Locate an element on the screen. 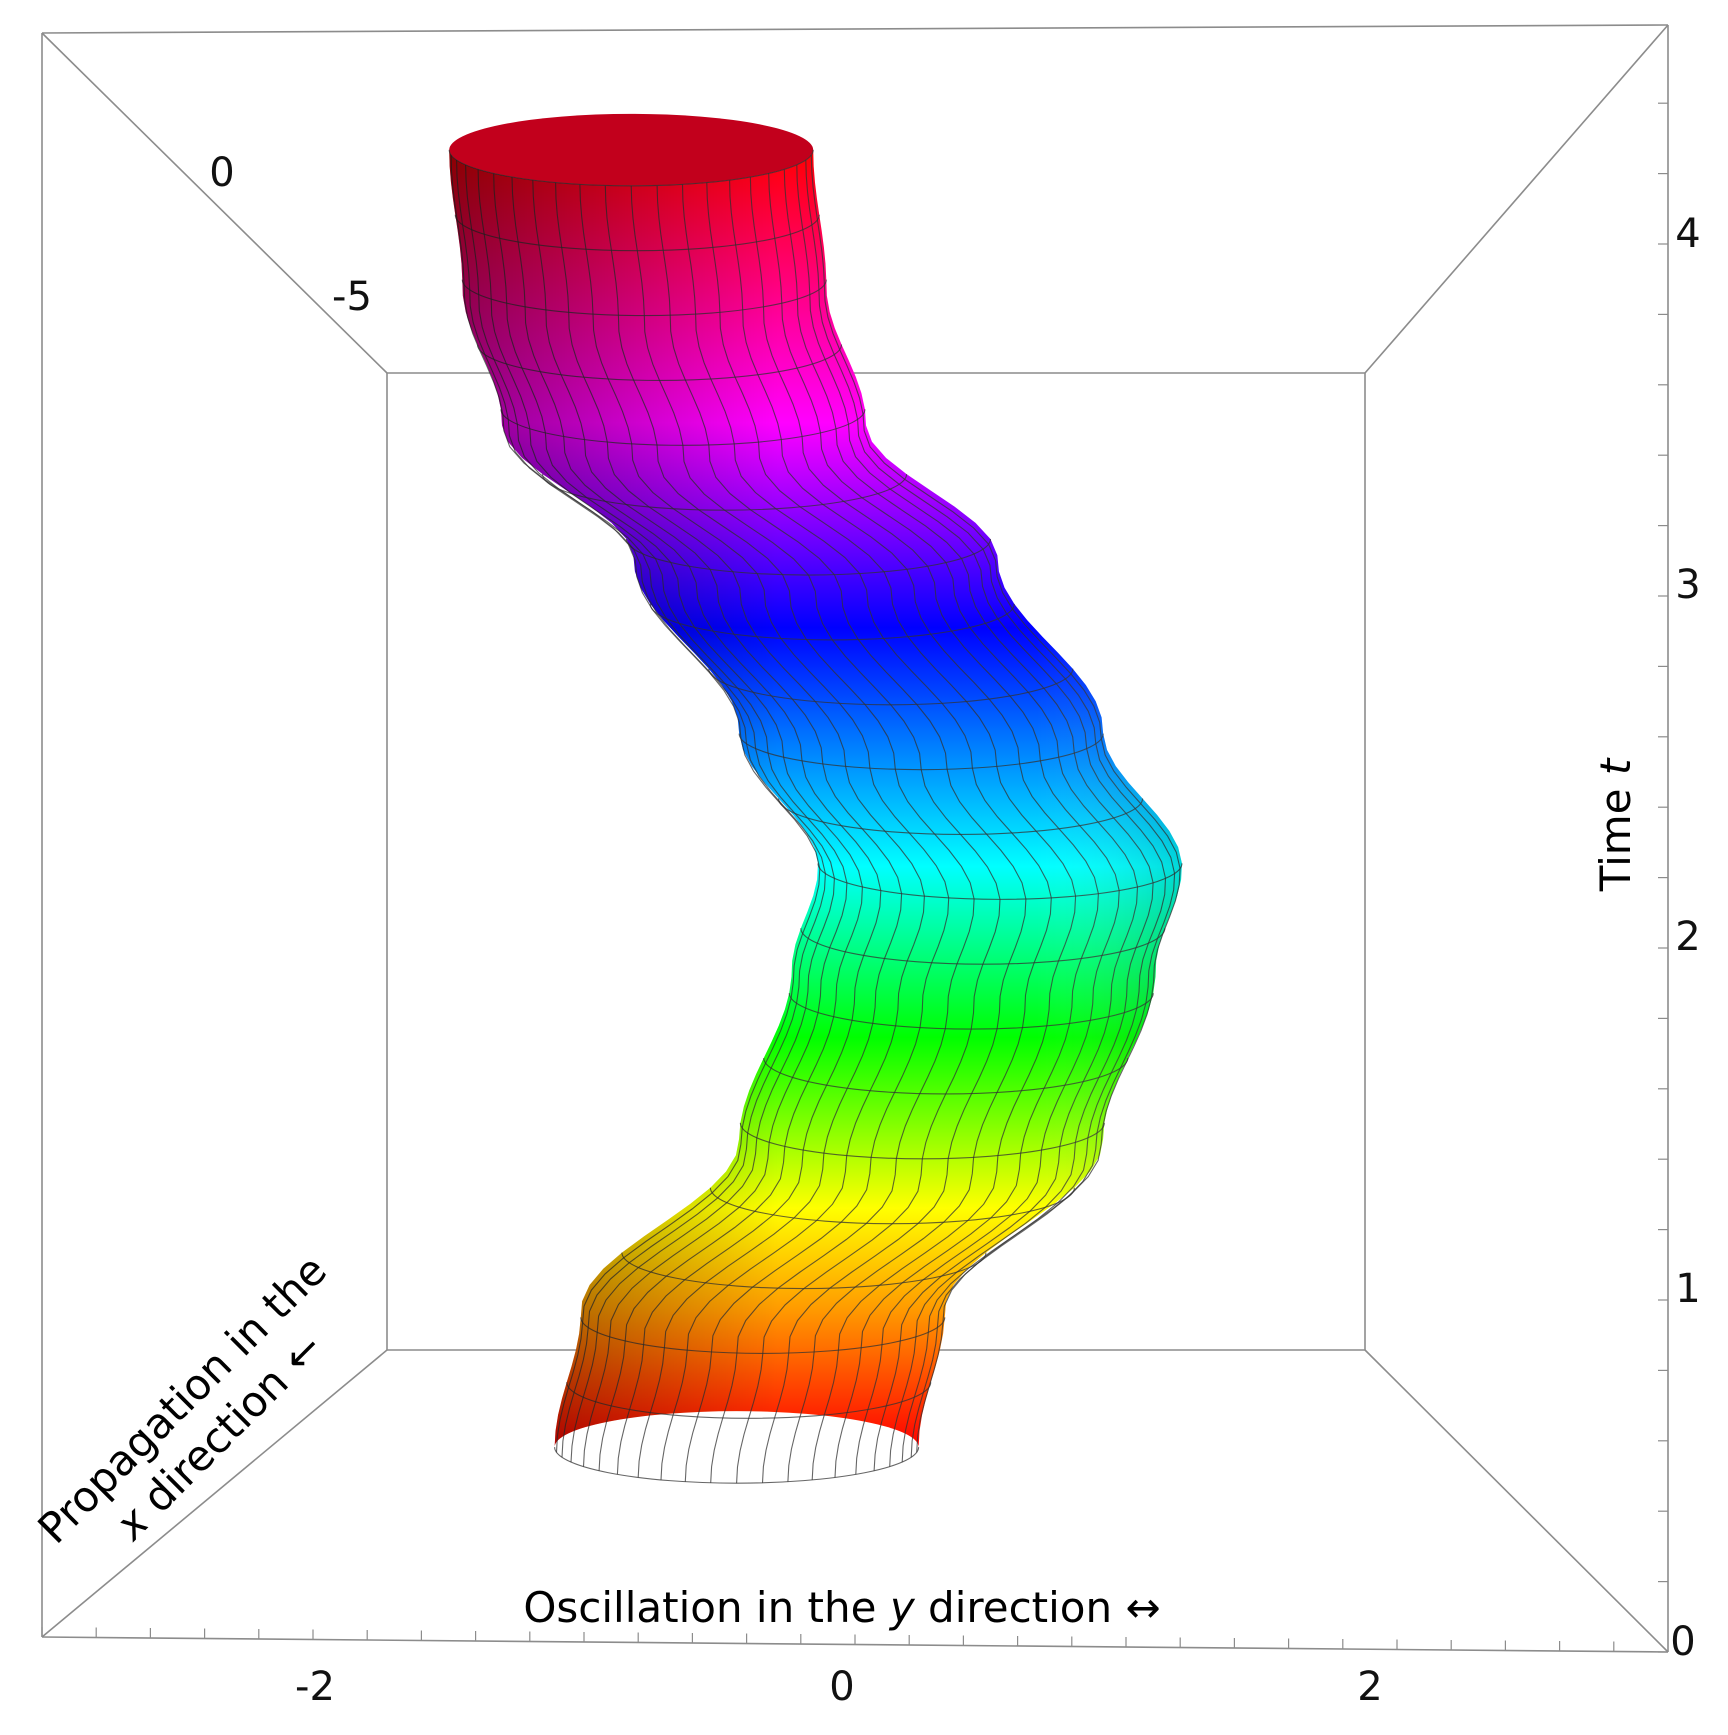 This screenshot has height=1735, width=1728. t-axis-title: Time t is located at coordinates (1615, 824).